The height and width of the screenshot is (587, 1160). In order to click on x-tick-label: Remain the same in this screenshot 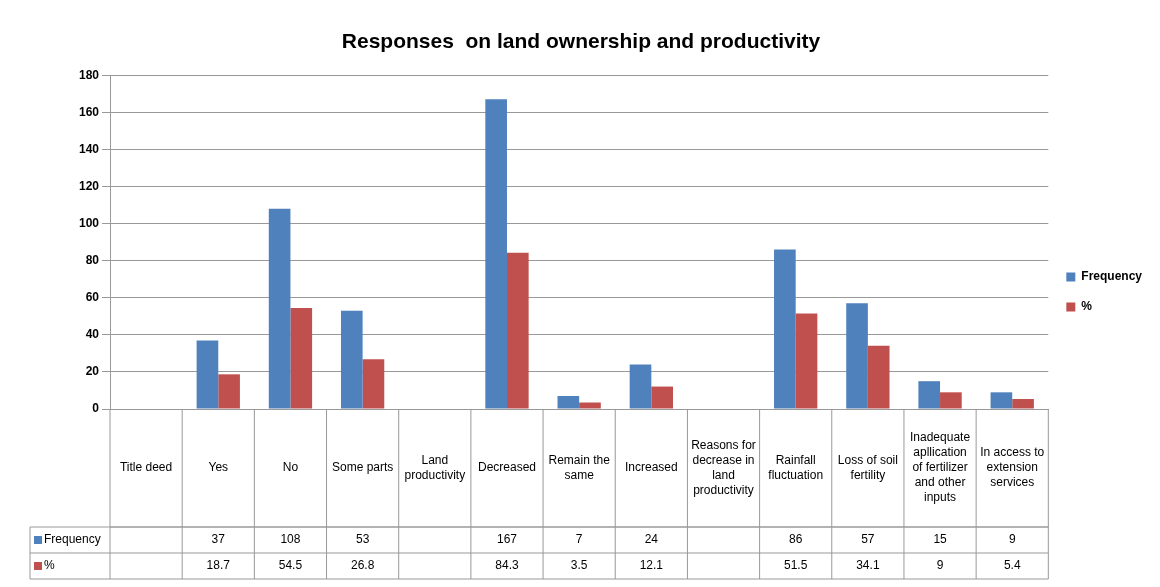, I will do `click(579, 467)`.